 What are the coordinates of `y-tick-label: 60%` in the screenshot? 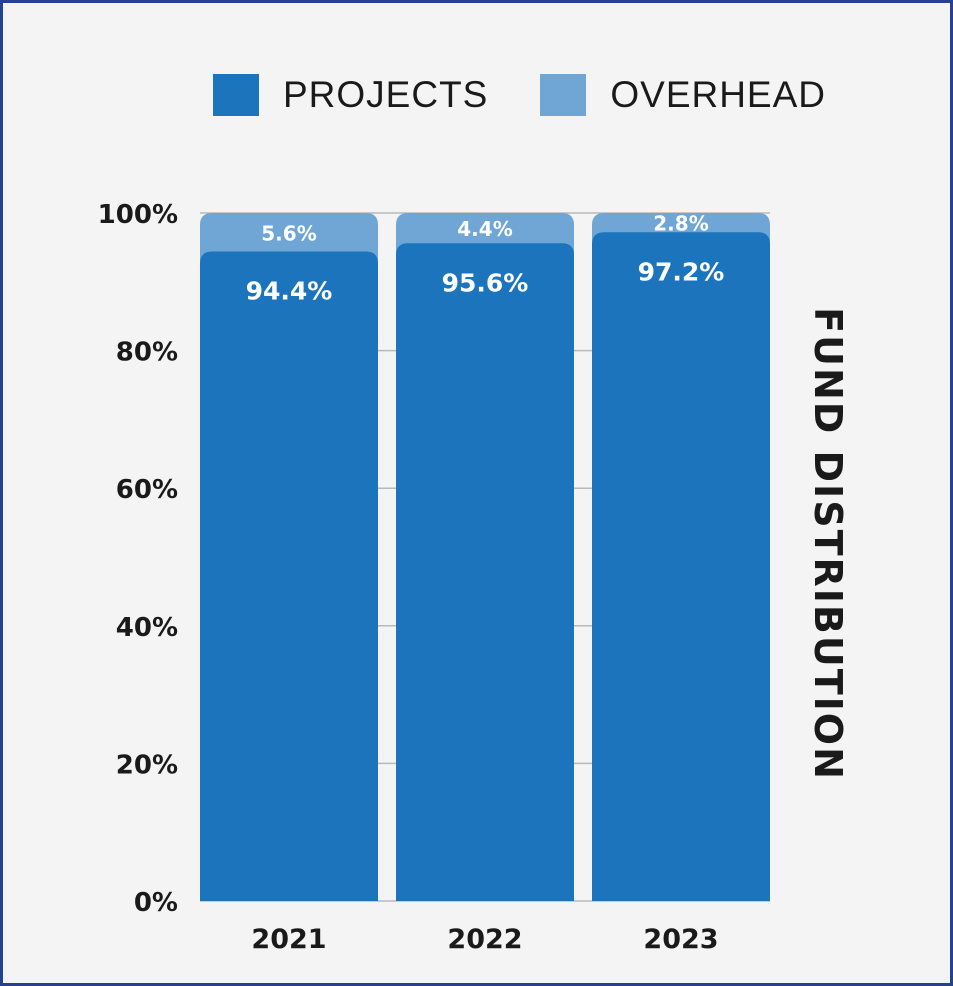 It's located at (147, 490).